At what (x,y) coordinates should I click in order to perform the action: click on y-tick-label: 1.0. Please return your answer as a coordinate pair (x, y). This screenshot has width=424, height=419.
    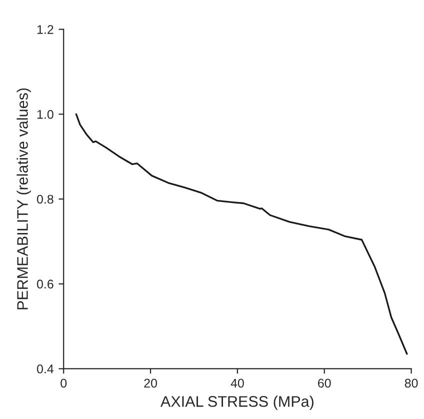
    Looking at the image, I should click on (45, 114).